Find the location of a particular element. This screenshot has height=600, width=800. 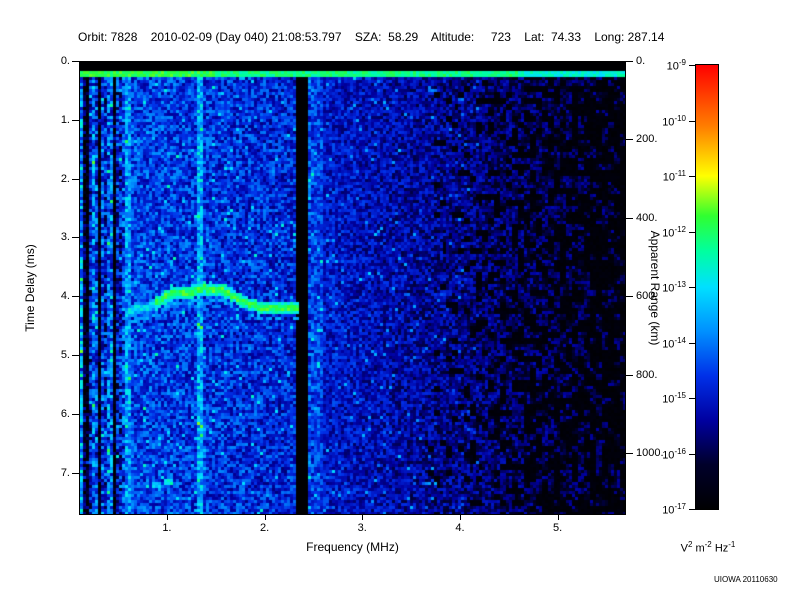

x-tick-label: 4. is located at coordinates (460, 528).